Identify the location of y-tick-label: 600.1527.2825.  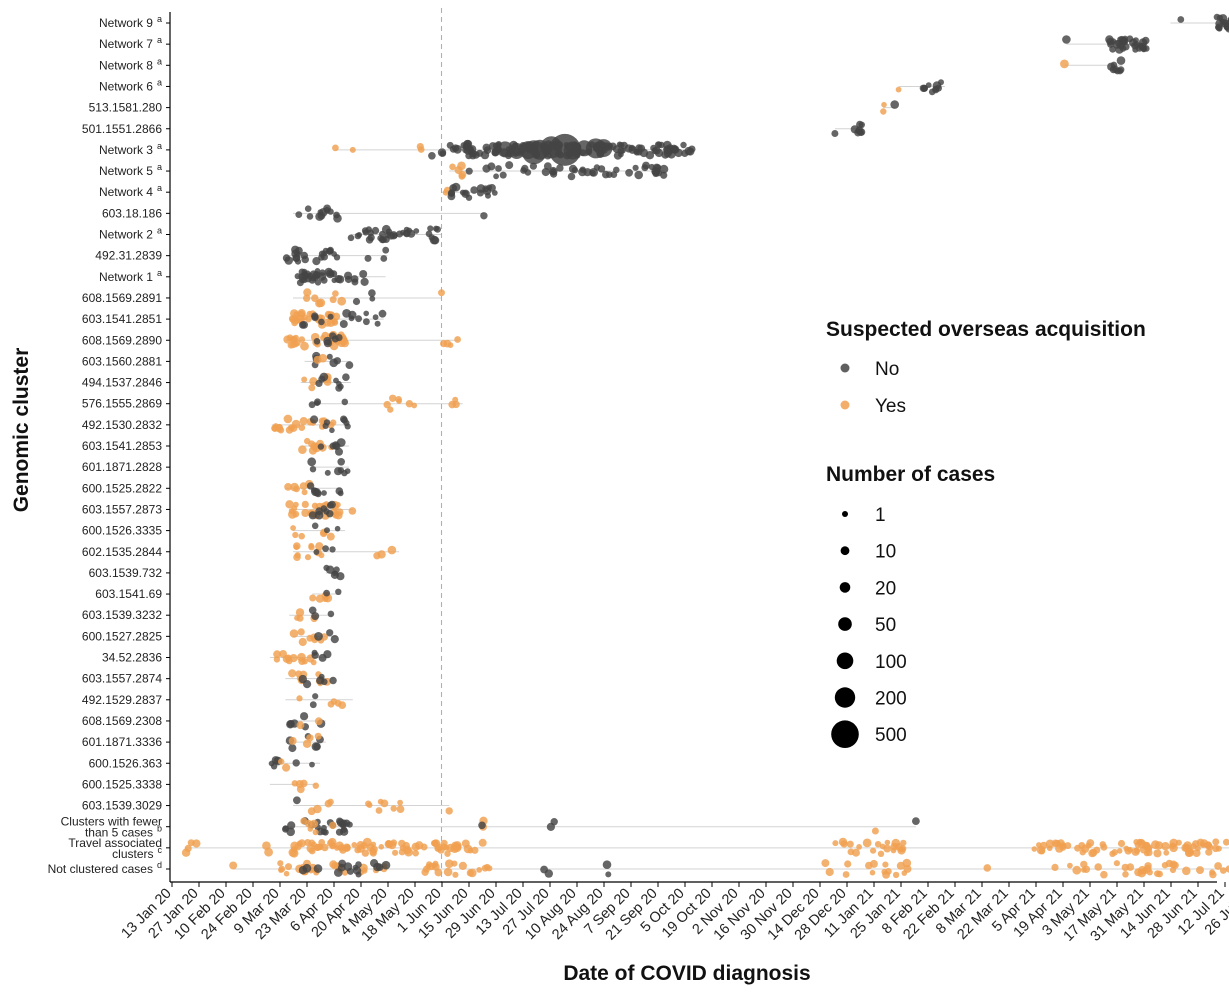
(122, 636).